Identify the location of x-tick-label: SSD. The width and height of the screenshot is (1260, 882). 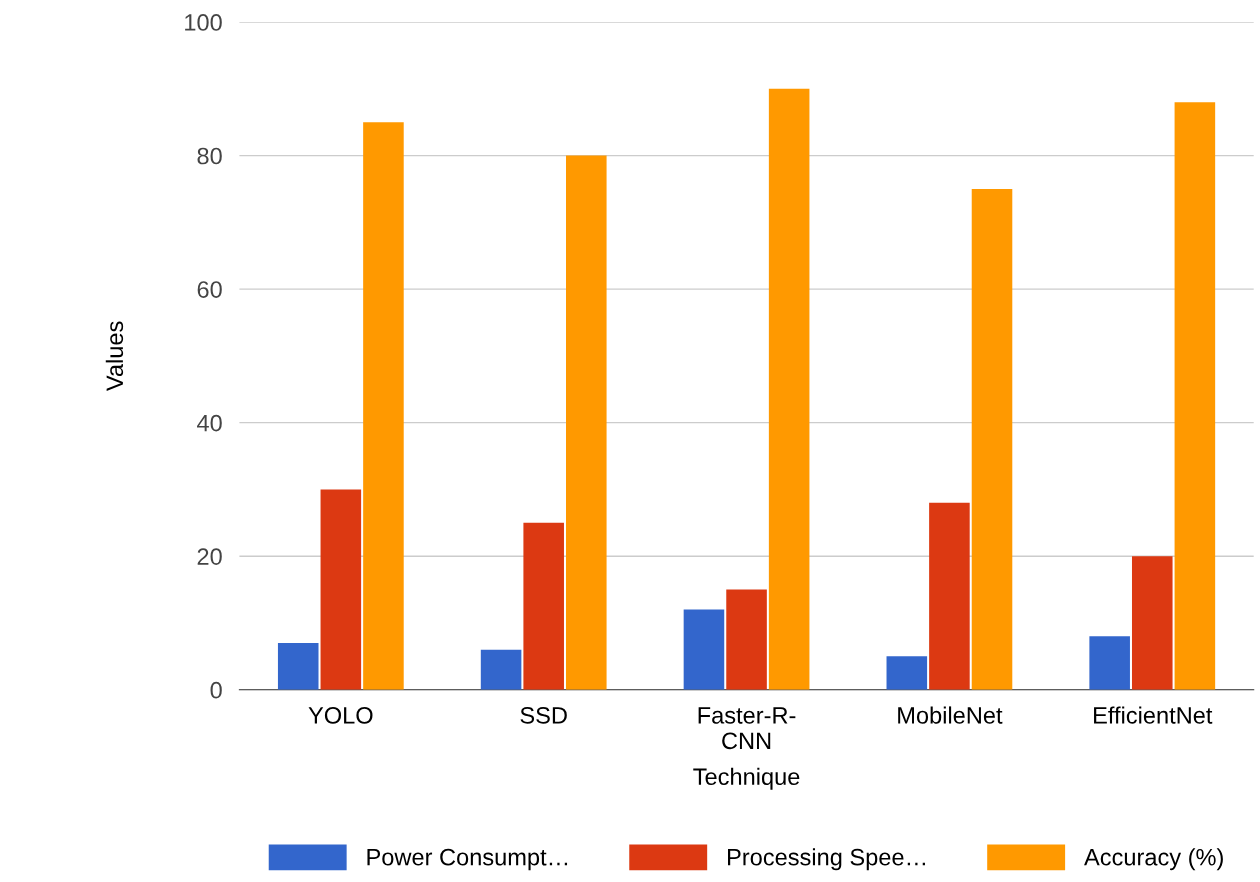
(543, 715).